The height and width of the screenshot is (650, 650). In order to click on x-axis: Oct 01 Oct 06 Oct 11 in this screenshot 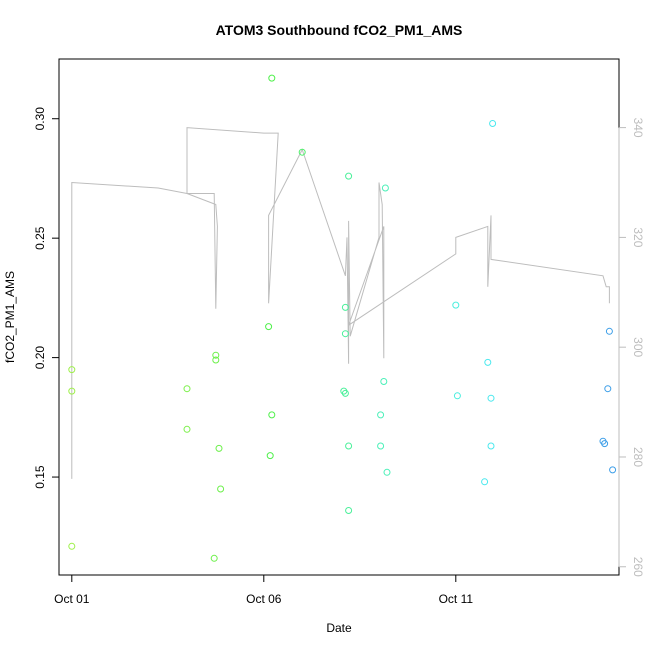, I will do `click(264, 590)`.